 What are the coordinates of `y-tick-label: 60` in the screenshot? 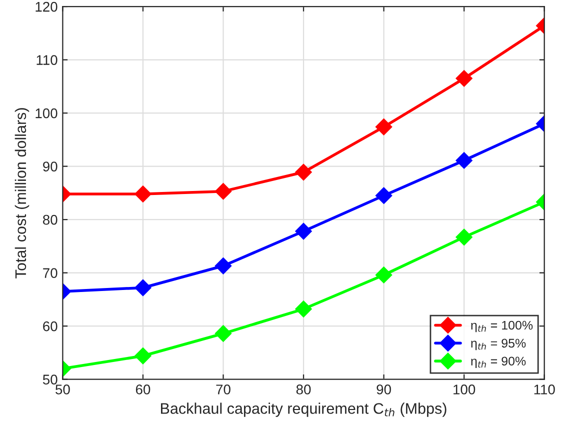 It's located at (50, 326).